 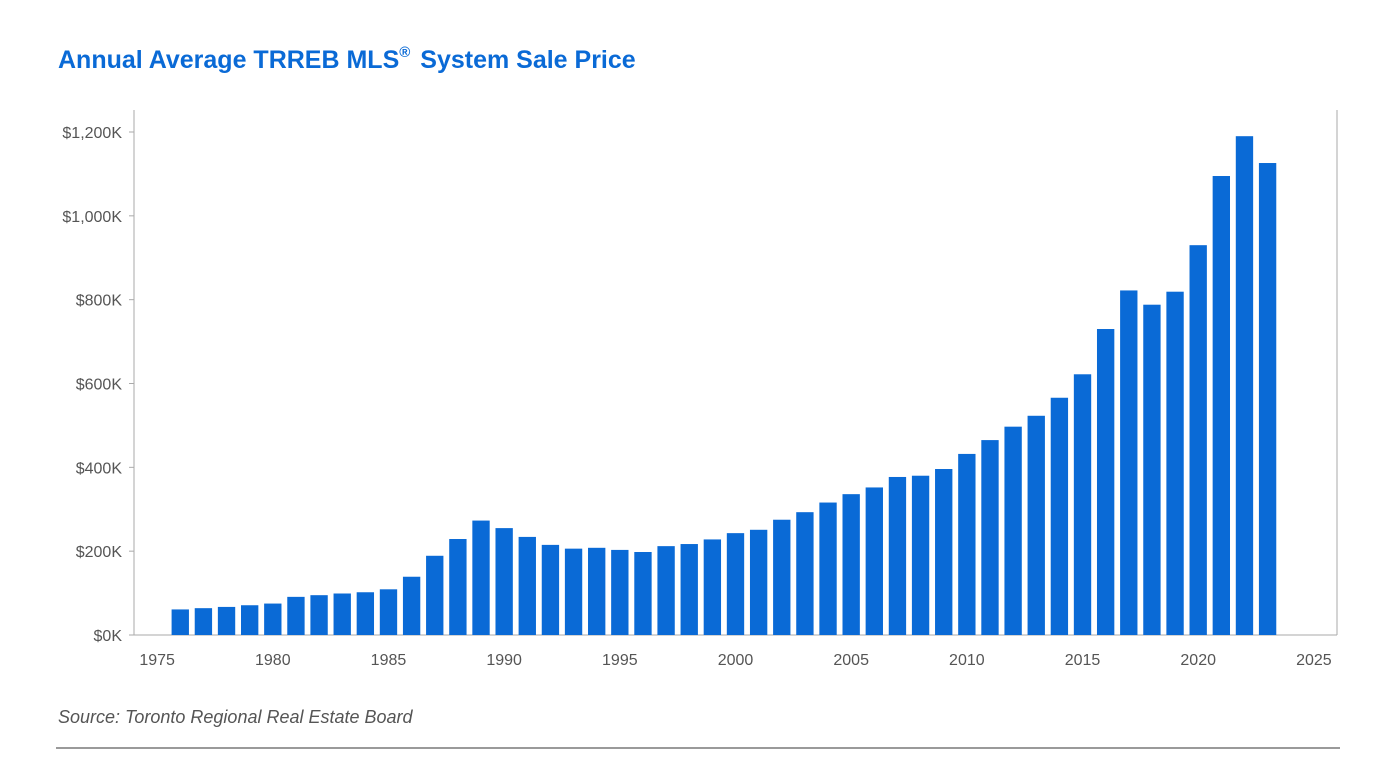 I want to click on bar-2006, so click(x=874, y=561).